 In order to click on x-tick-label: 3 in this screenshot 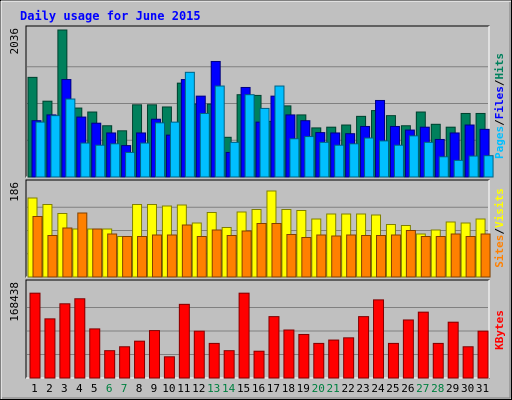, I will do `click(64, 388)`.